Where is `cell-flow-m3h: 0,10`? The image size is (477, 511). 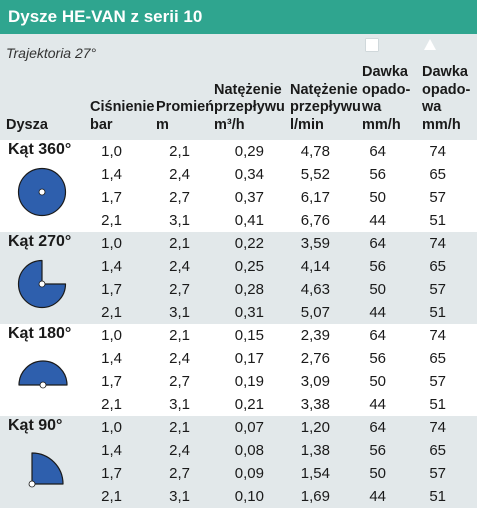
cell-flow-m3h: 0,10 is located at coordinates (249, 496).